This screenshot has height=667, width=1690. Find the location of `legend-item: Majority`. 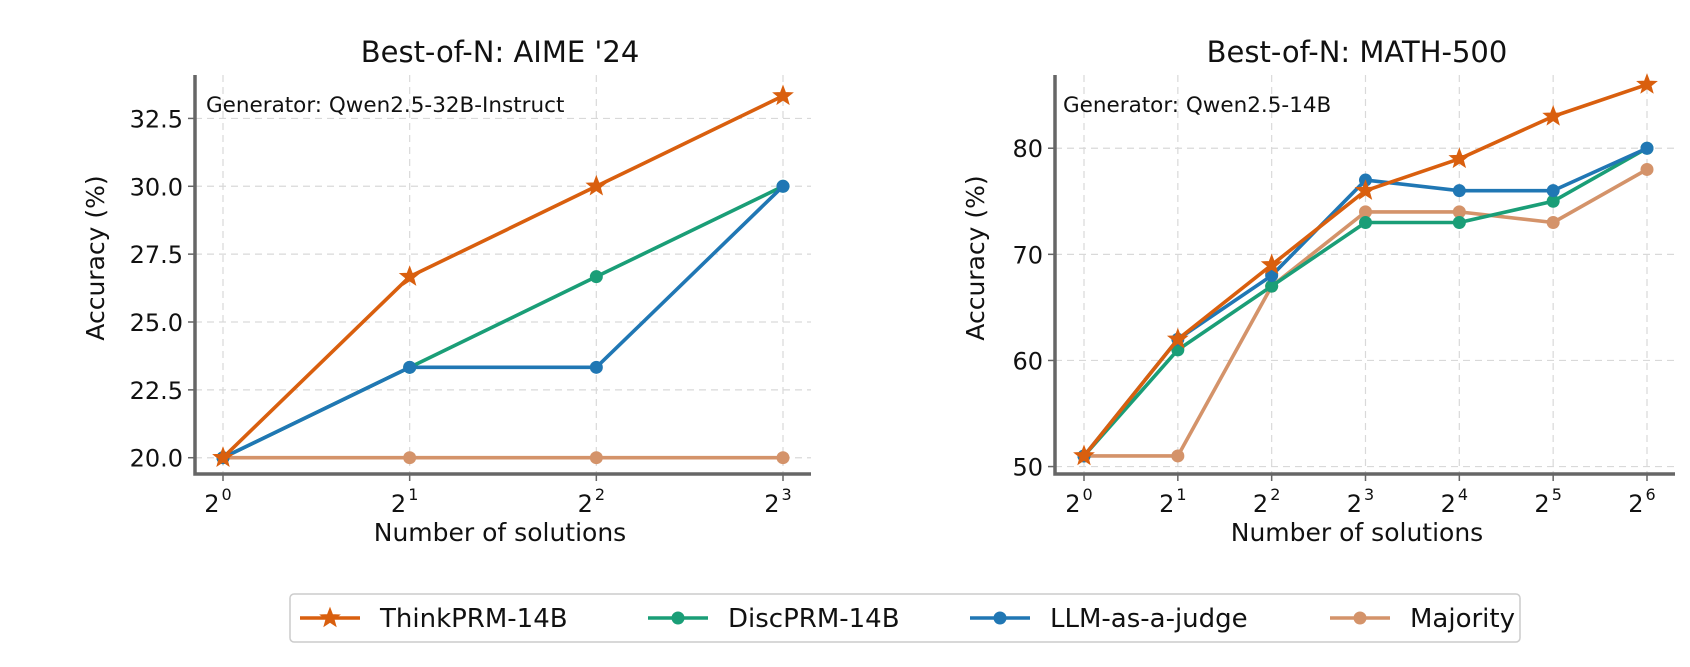

legend-item: Majority is located at coordinates (1422, 619).